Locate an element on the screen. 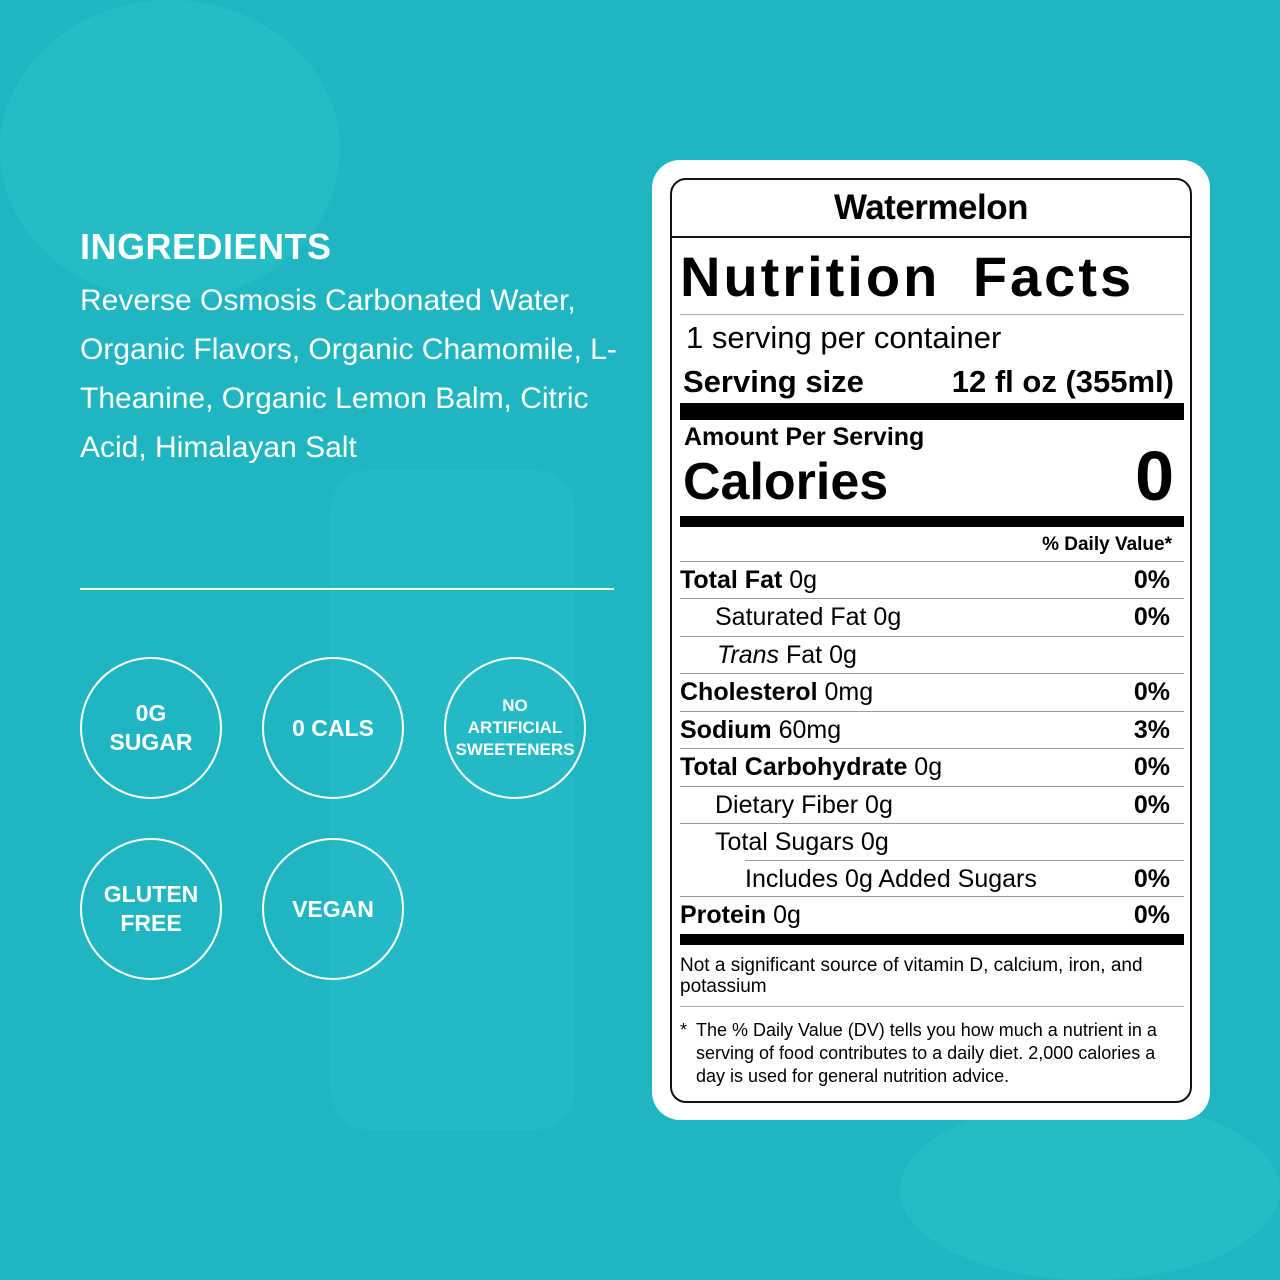  serving-size-value: 12 fl oz (355ml) is located at coordinates (1062, 381).